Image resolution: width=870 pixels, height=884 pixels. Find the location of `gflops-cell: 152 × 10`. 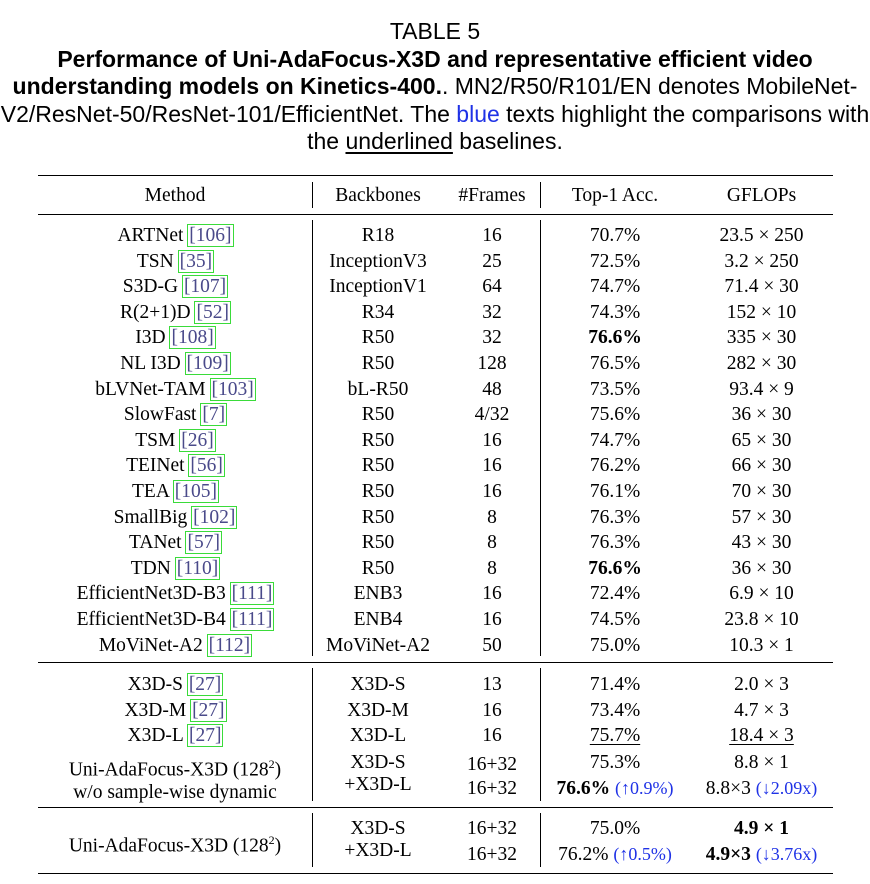

gflops-cell: 152 × 10 is located at coordinates (761, 312).